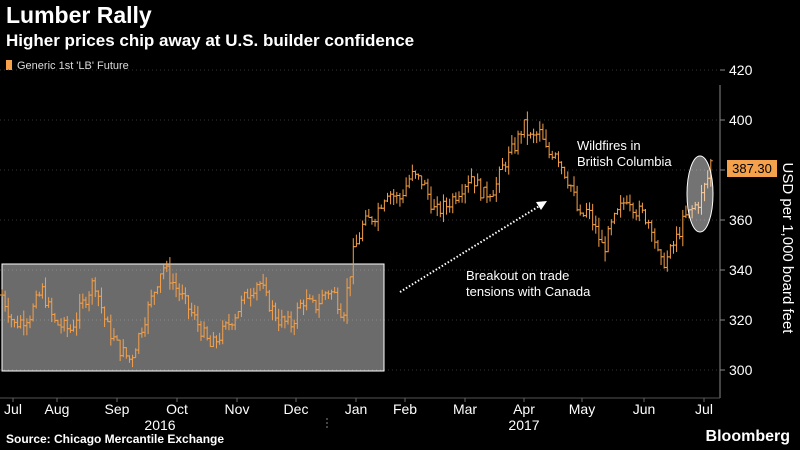 The image size is (800, 450). What do you see at coordinates (524, 409) in the screenshot?
I see `x-tick-label: Apr` at bounding box center [524, 409].